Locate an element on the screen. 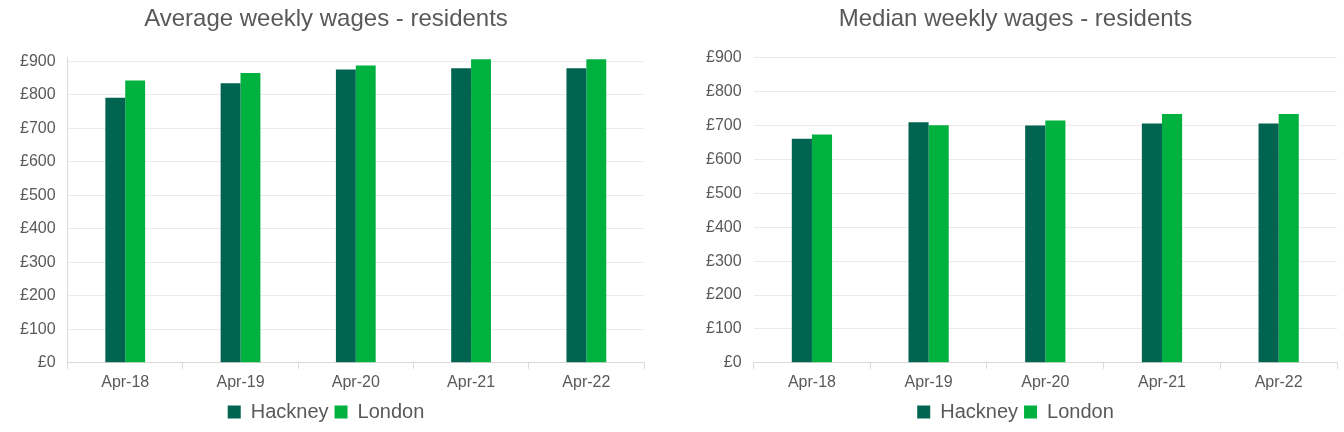 This screenshot has height=432, width=1344. chart-title: Average weekly wages - residents is located at coordinates (326, 18).